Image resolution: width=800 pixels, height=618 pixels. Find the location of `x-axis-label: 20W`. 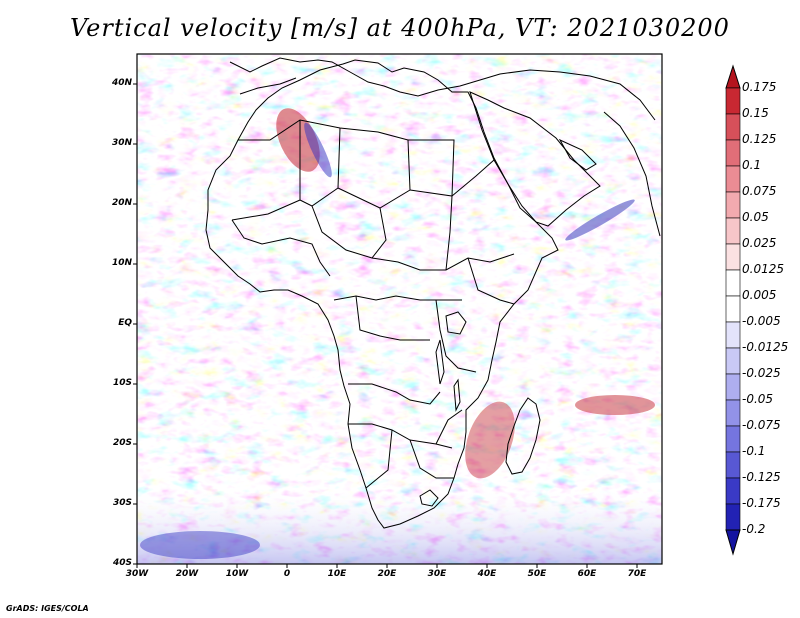

x-axis-label: 20W is located at coordinates (187, 574).